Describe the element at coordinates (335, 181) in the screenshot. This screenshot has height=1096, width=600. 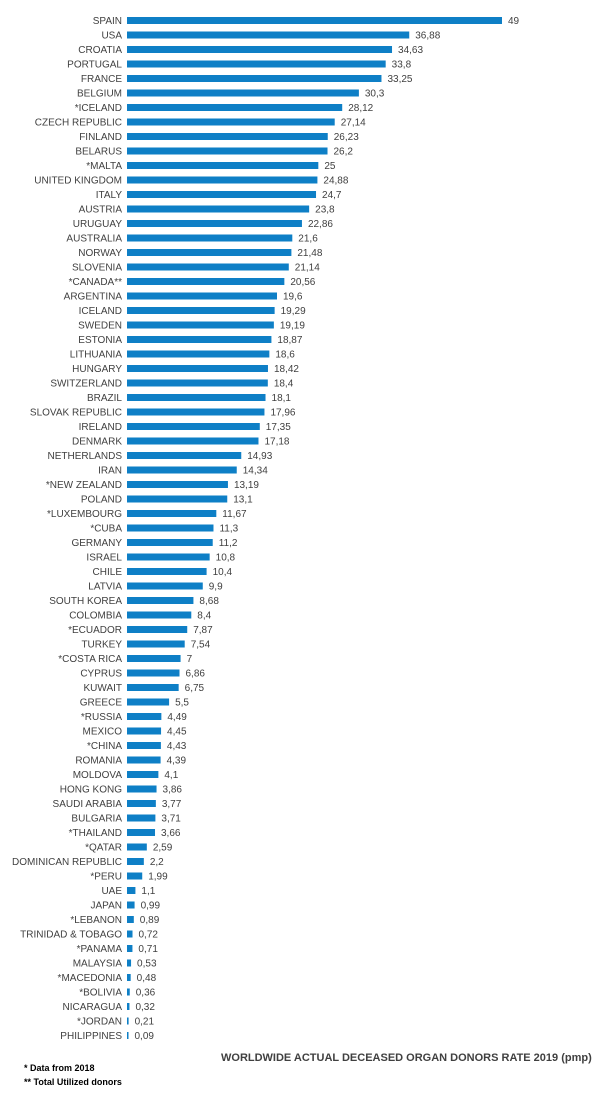
I see `data-label: 24,88` at that location.